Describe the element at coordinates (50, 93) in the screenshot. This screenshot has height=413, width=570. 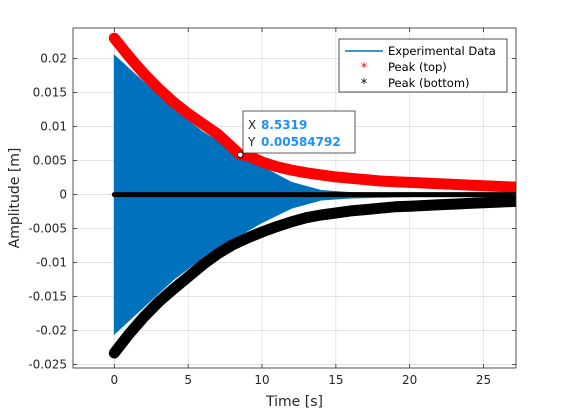
I see `y-tick-label: 0.015` at that location.